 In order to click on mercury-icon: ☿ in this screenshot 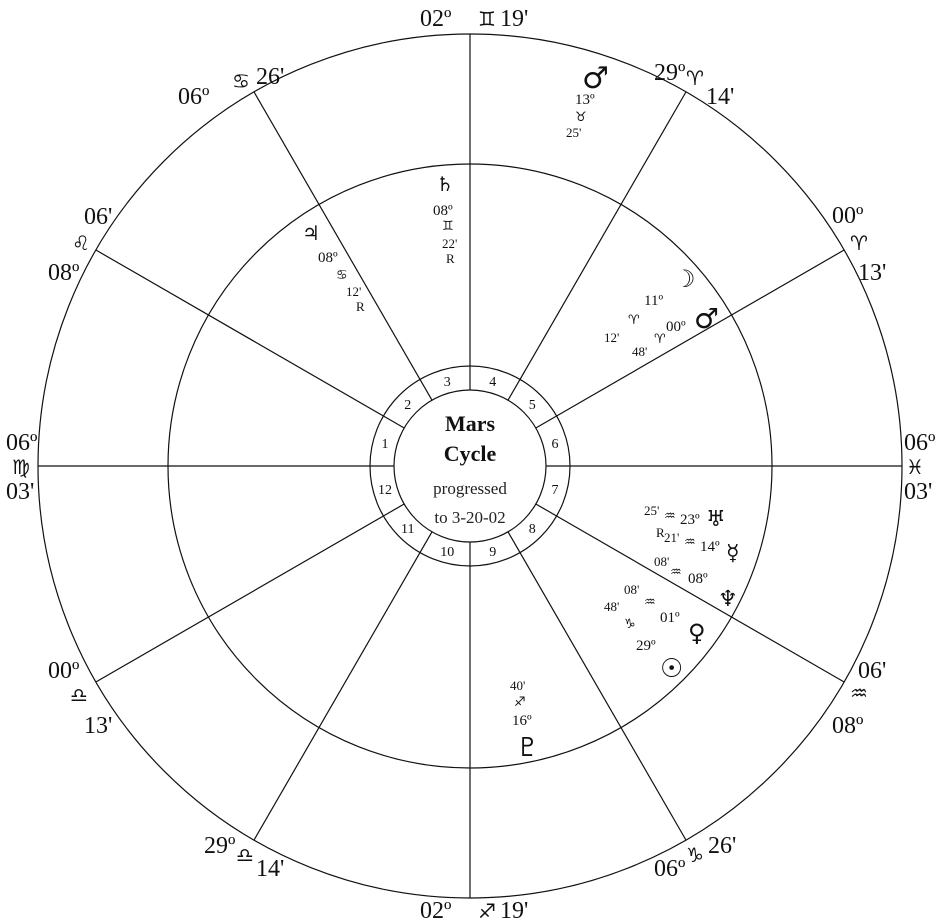, I will do `click(733, 553)`.